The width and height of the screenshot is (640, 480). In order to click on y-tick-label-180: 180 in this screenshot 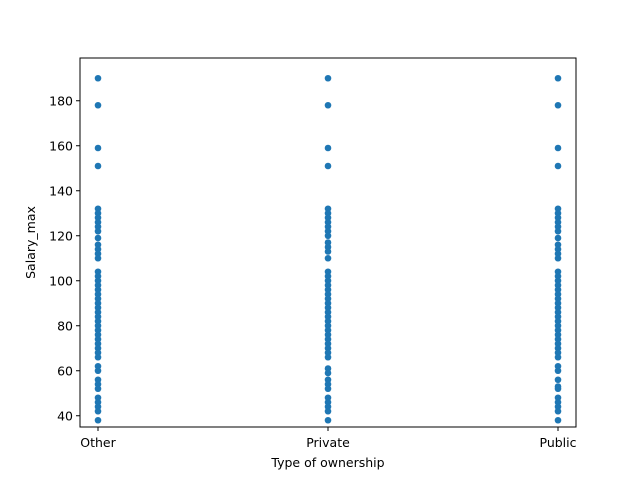, I will do `click(61, 100)`.